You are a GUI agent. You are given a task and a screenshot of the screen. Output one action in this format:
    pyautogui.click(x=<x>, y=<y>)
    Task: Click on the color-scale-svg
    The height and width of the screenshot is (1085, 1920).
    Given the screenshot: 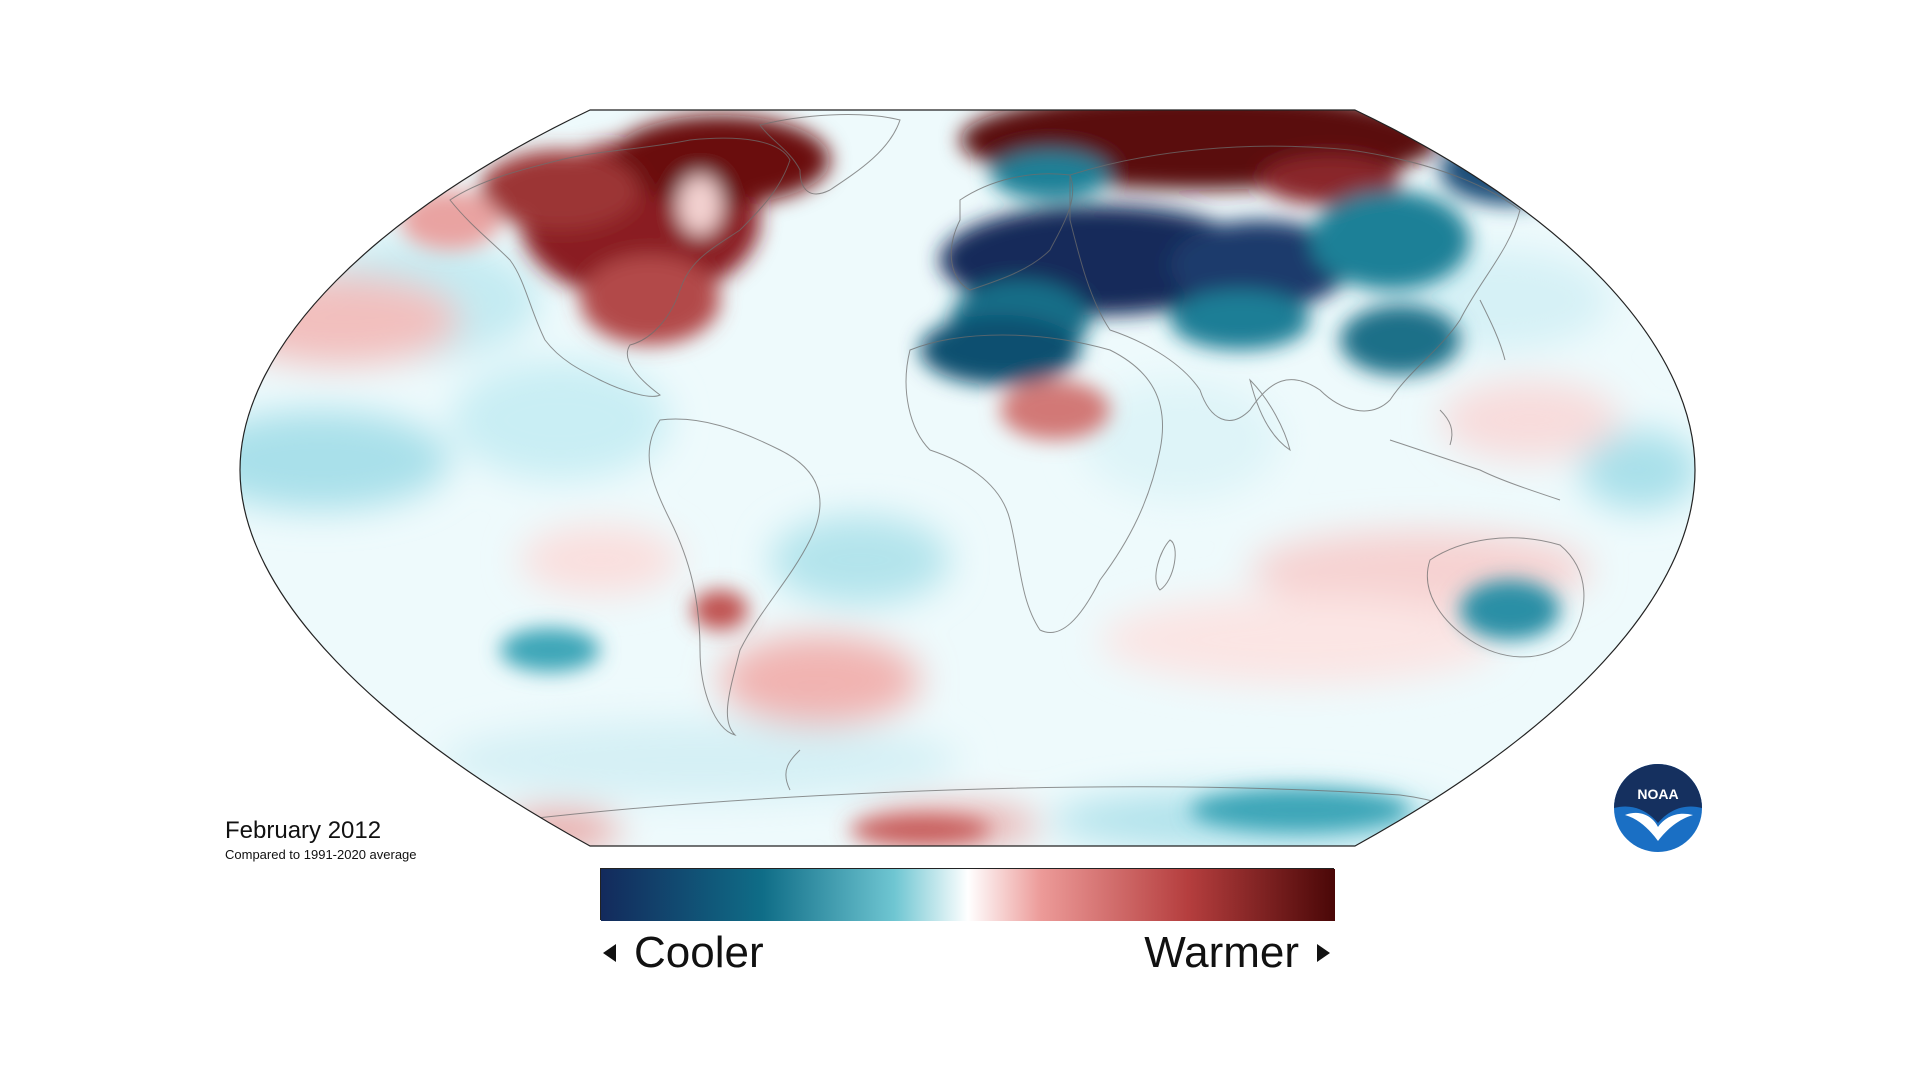 What is the action you would take?
    pyautogui.click(x=968, y=895)
    